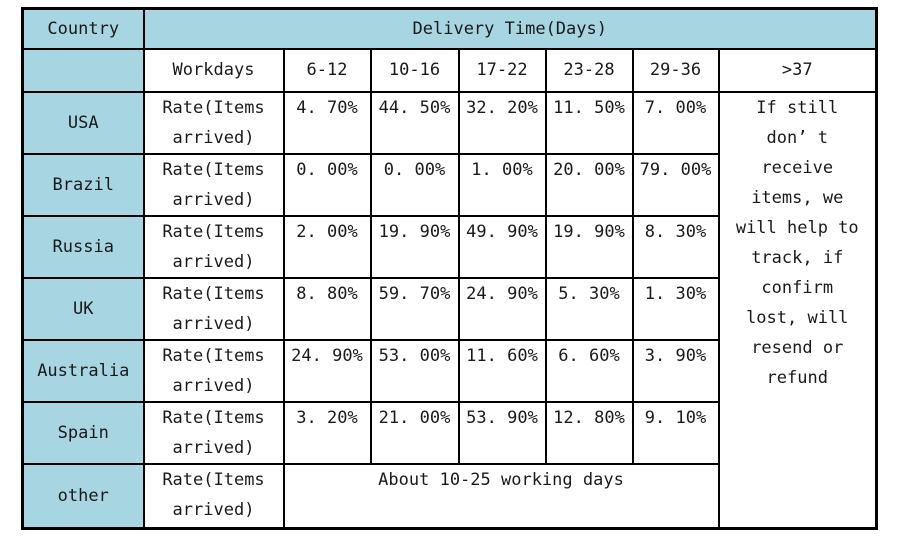  I want to click on rate-value-cell: 5. 30%, so click(589, 308).